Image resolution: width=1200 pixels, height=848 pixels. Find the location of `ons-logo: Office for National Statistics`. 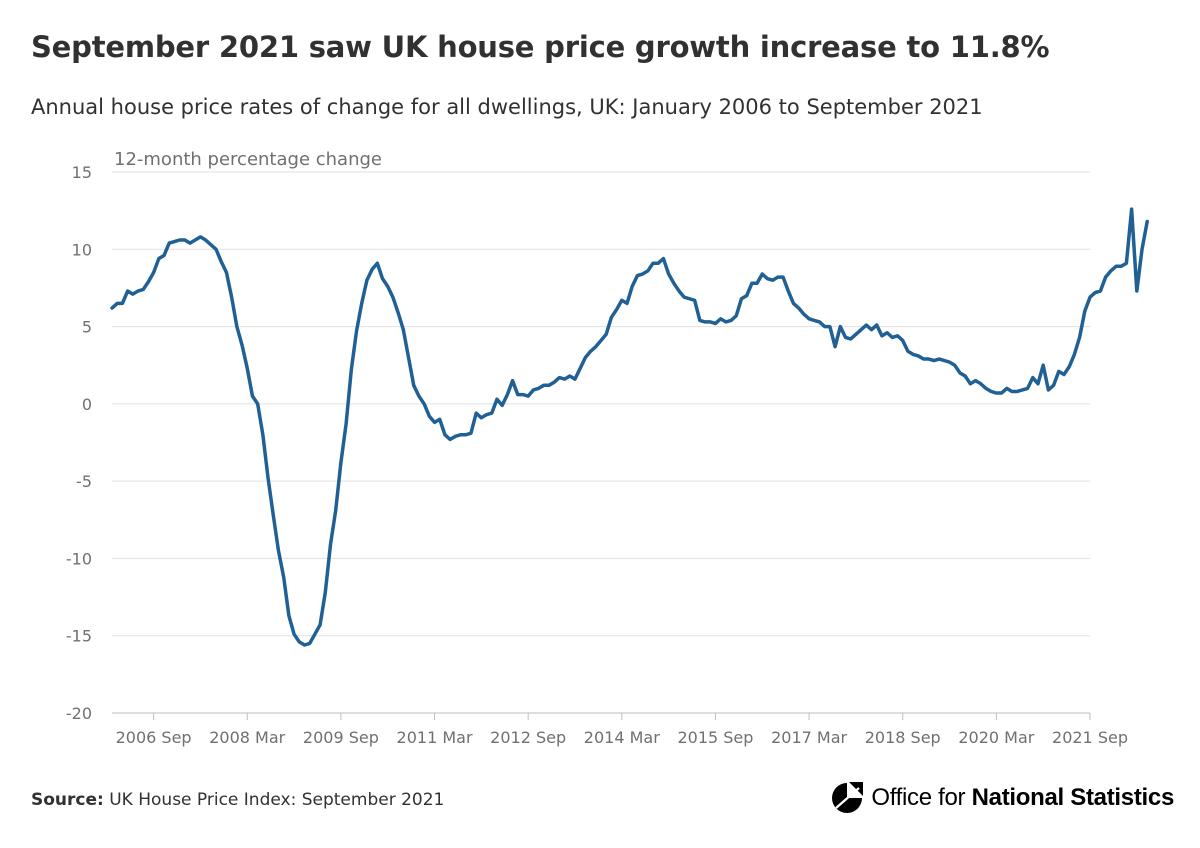

ons-logo: Office for National Statistics is located at coordinates (1001, 798).